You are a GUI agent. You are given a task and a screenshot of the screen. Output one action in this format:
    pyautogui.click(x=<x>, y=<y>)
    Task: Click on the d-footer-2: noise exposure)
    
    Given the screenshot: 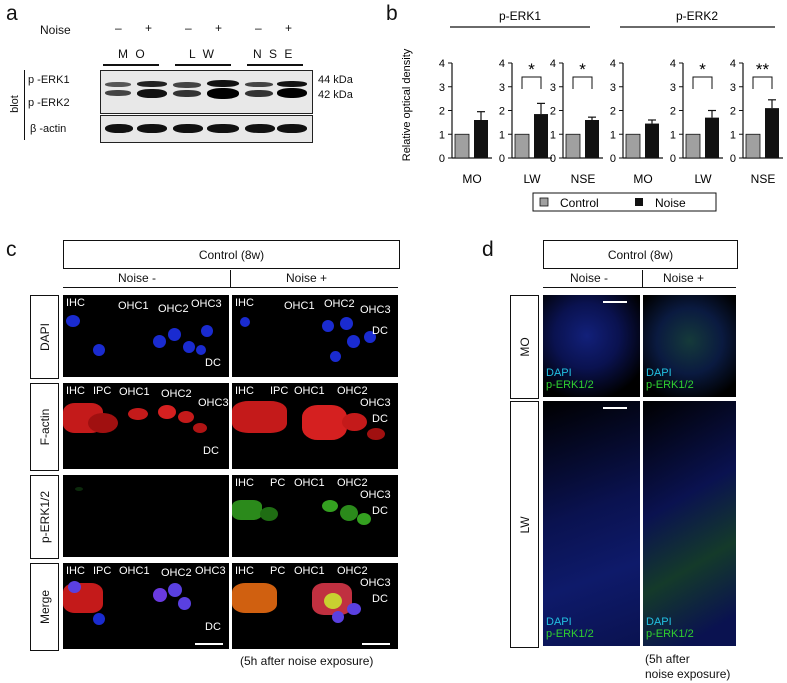 What is the action you would take?
    pyautogui.click(x=688, y=674)
    